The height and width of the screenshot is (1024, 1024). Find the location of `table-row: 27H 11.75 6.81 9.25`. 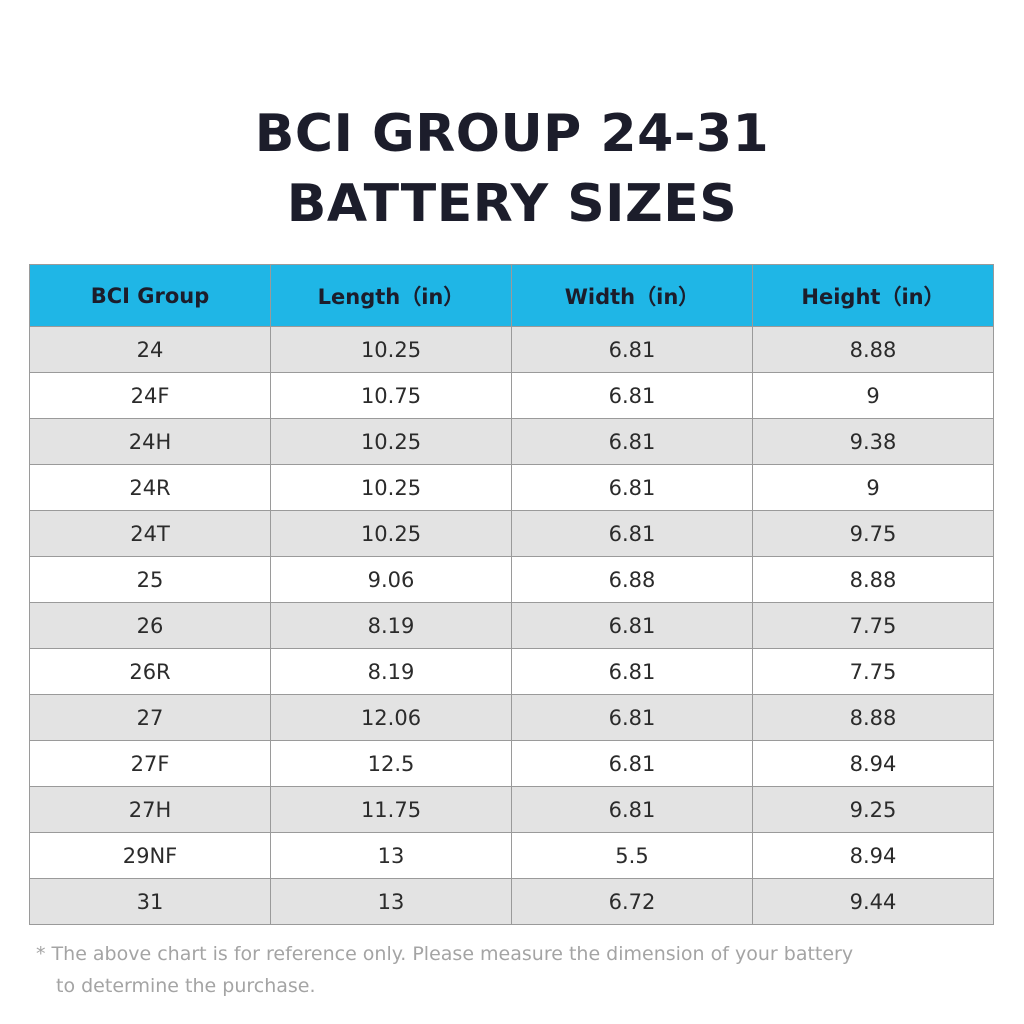

table-row: 27H 11.75 6.81 9.25 is located at coordinates (511, 809).